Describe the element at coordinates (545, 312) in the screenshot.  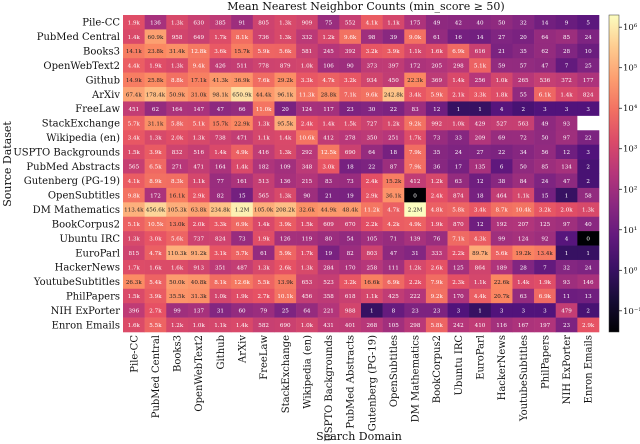
I see `cell-value-label: 3` at that location.